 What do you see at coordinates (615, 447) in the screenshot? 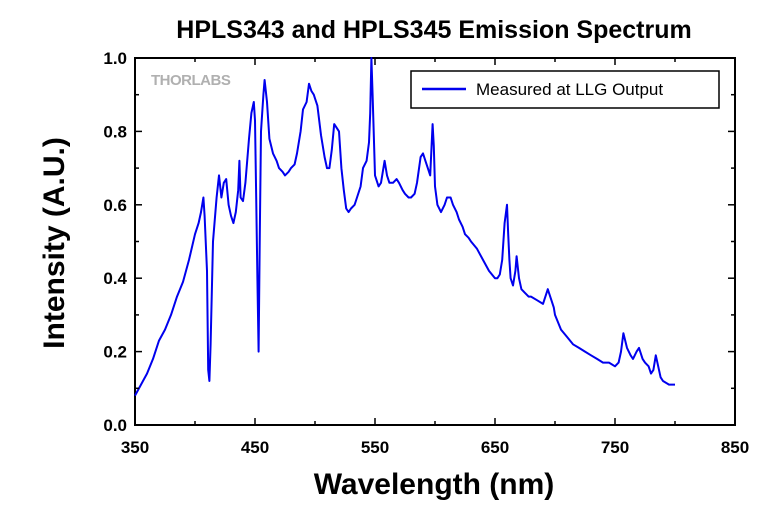
I see `x-tick-label: 750` at bounding box center [615, 447].